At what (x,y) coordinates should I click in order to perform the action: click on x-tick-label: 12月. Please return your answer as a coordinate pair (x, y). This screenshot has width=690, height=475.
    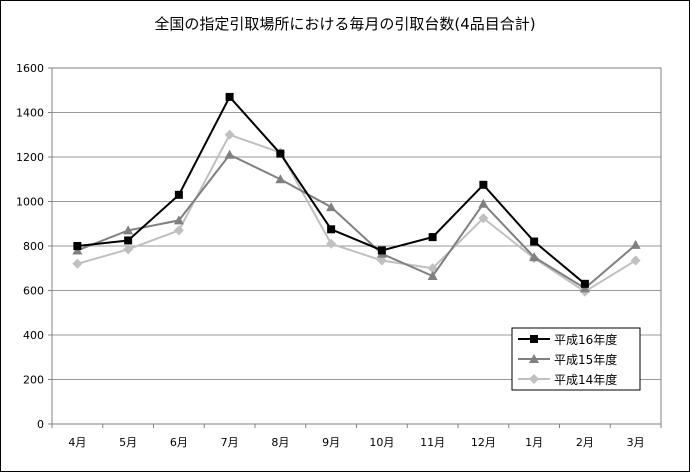
    Looking at the image, I should click on (483, 442).